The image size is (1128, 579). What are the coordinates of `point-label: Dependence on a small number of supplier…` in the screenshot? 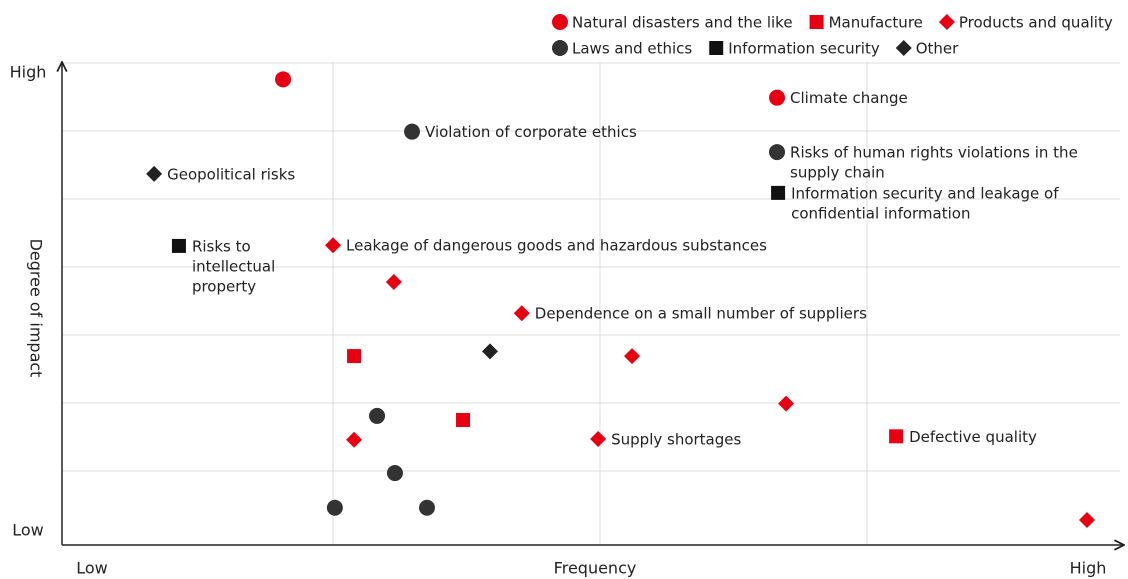 It's located at (701, 314).